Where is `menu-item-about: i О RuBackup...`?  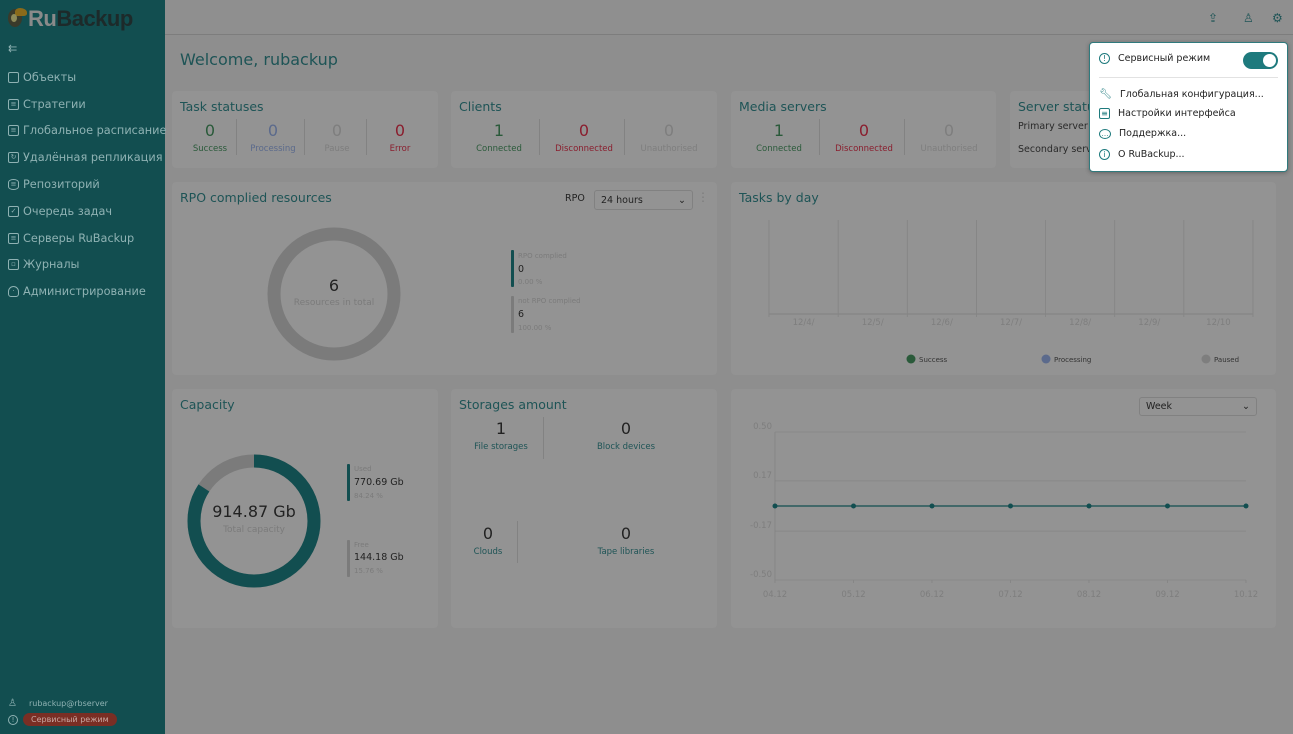
menu-item-about: i О RuBackup... is located at coordinates (1142, 154).